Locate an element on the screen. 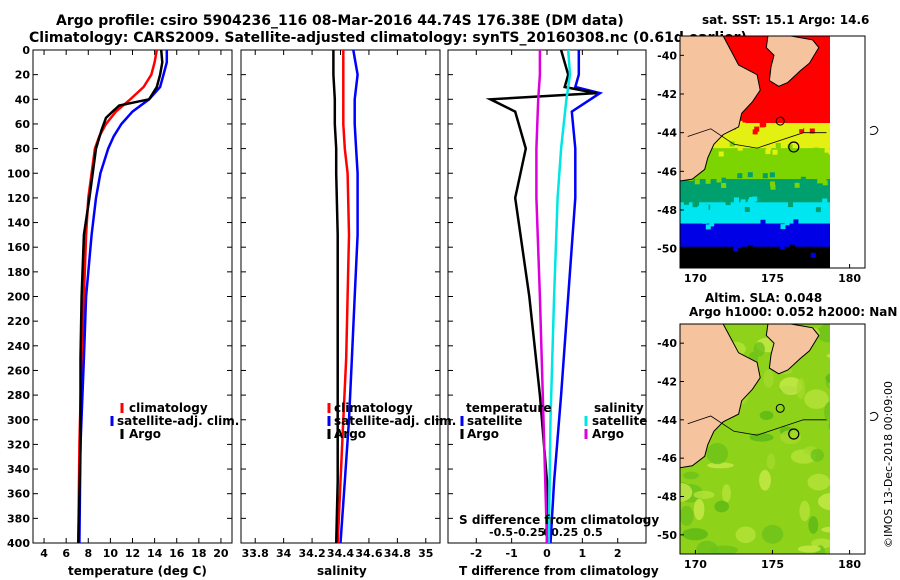  series-line-s-satellite is located at coordinates (559, 296).